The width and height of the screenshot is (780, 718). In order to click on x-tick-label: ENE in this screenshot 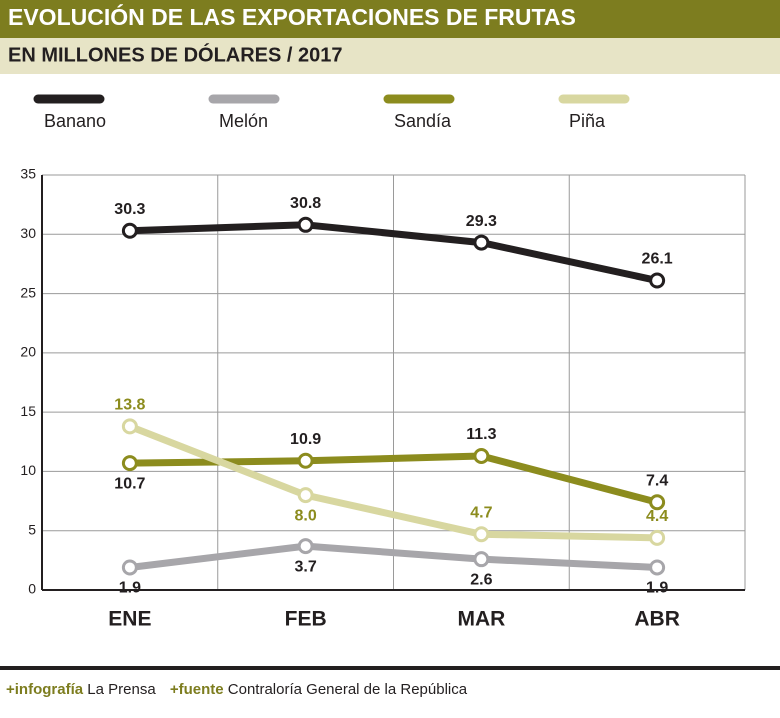, I will do `click(129, 619)`.